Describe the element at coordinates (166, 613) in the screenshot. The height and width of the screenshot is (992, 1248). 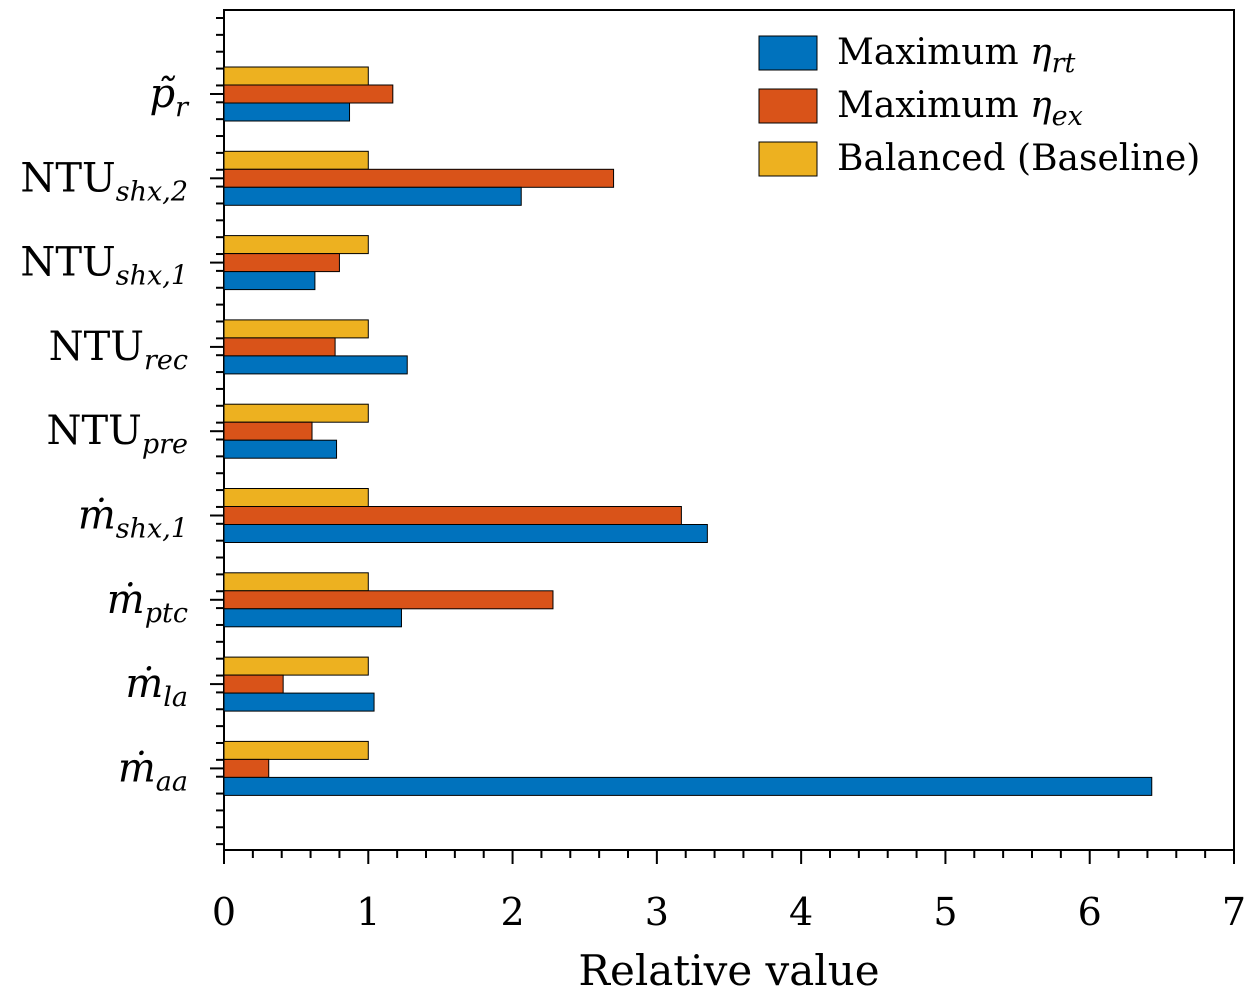
I see `y-label-sub: ptc` at that location.